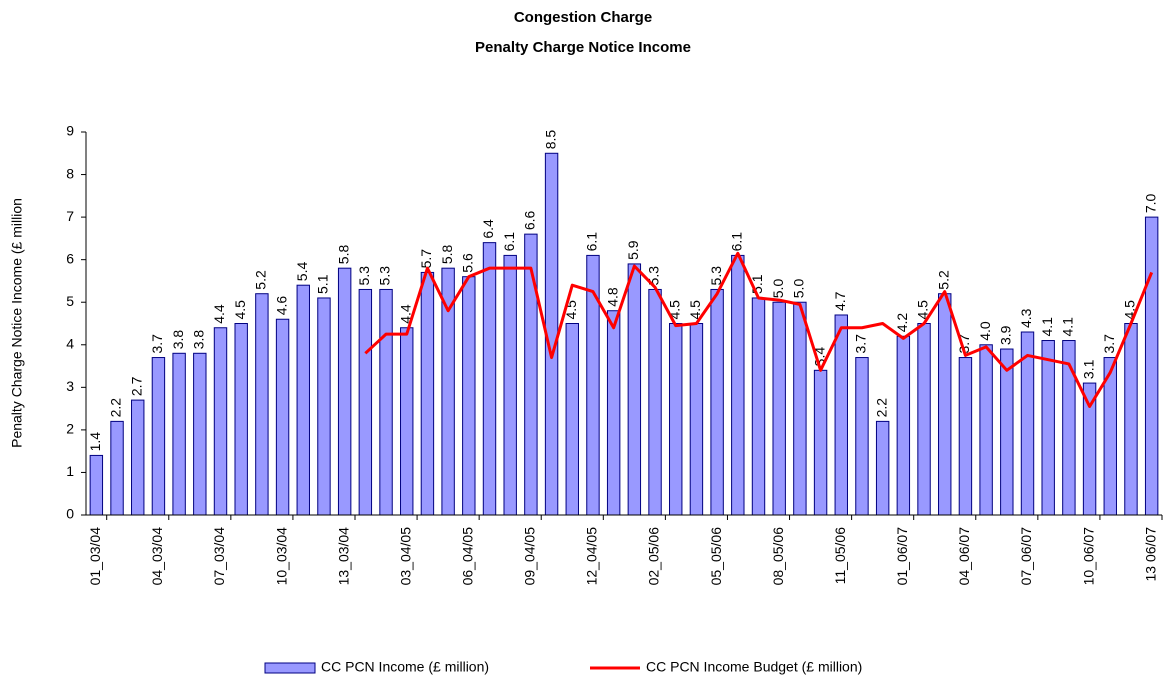  What do you see at coordinates (343, 556) in the screenshot?
I see `x-tick-label: 13_03/04` at bounding box center [343, 556].